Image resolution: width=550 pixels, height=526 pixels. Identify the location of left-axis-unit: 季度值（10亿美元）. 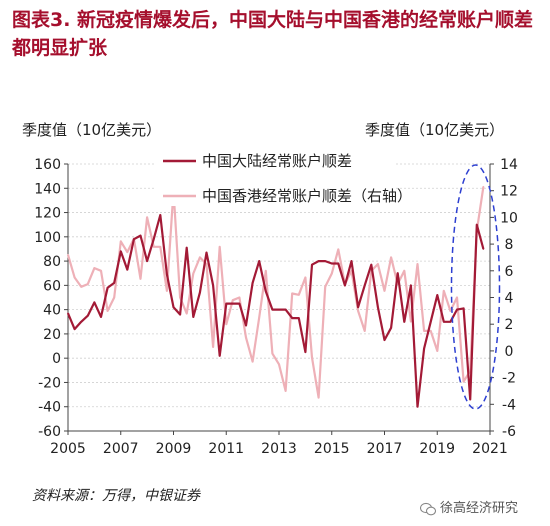
(92, 130).